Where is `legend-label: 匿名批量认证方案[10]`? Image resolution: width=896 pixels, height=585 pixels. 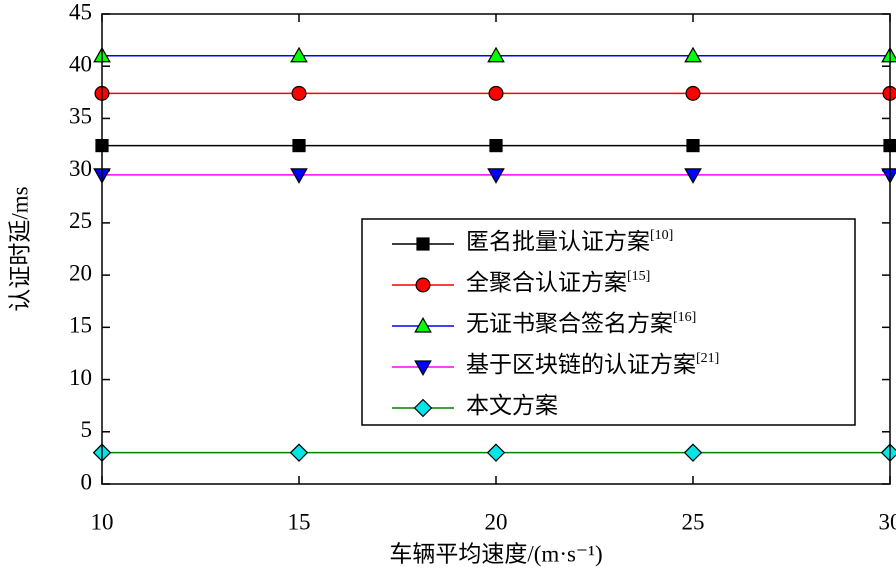
legend-label: 匿名批量认证方案[10] is located at coordinates (569, 241).